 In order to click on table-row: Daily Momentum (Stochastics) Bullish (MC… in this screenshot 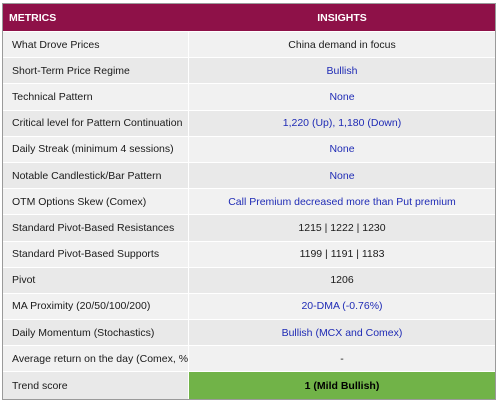, I will do `click(249, 333)`.